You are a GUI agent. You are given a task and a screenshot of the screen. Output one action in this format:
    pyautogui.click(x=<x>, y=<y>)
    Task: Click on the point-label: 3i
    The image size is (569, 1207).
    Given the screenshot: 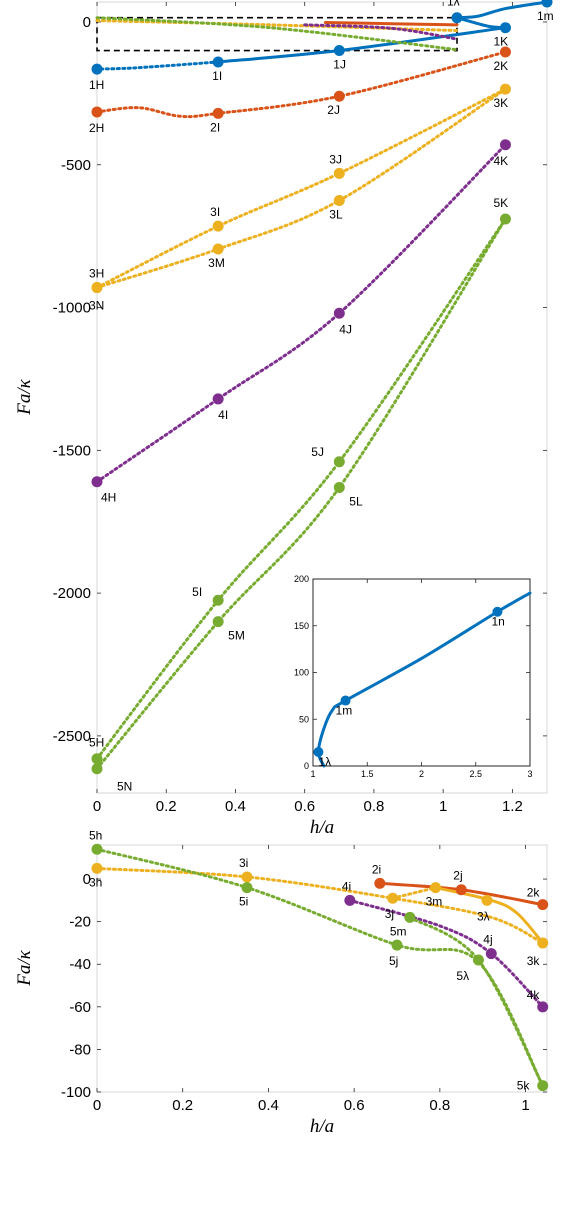 What is the action you would take?
    pyautogui.click(x=243, y=863)
    